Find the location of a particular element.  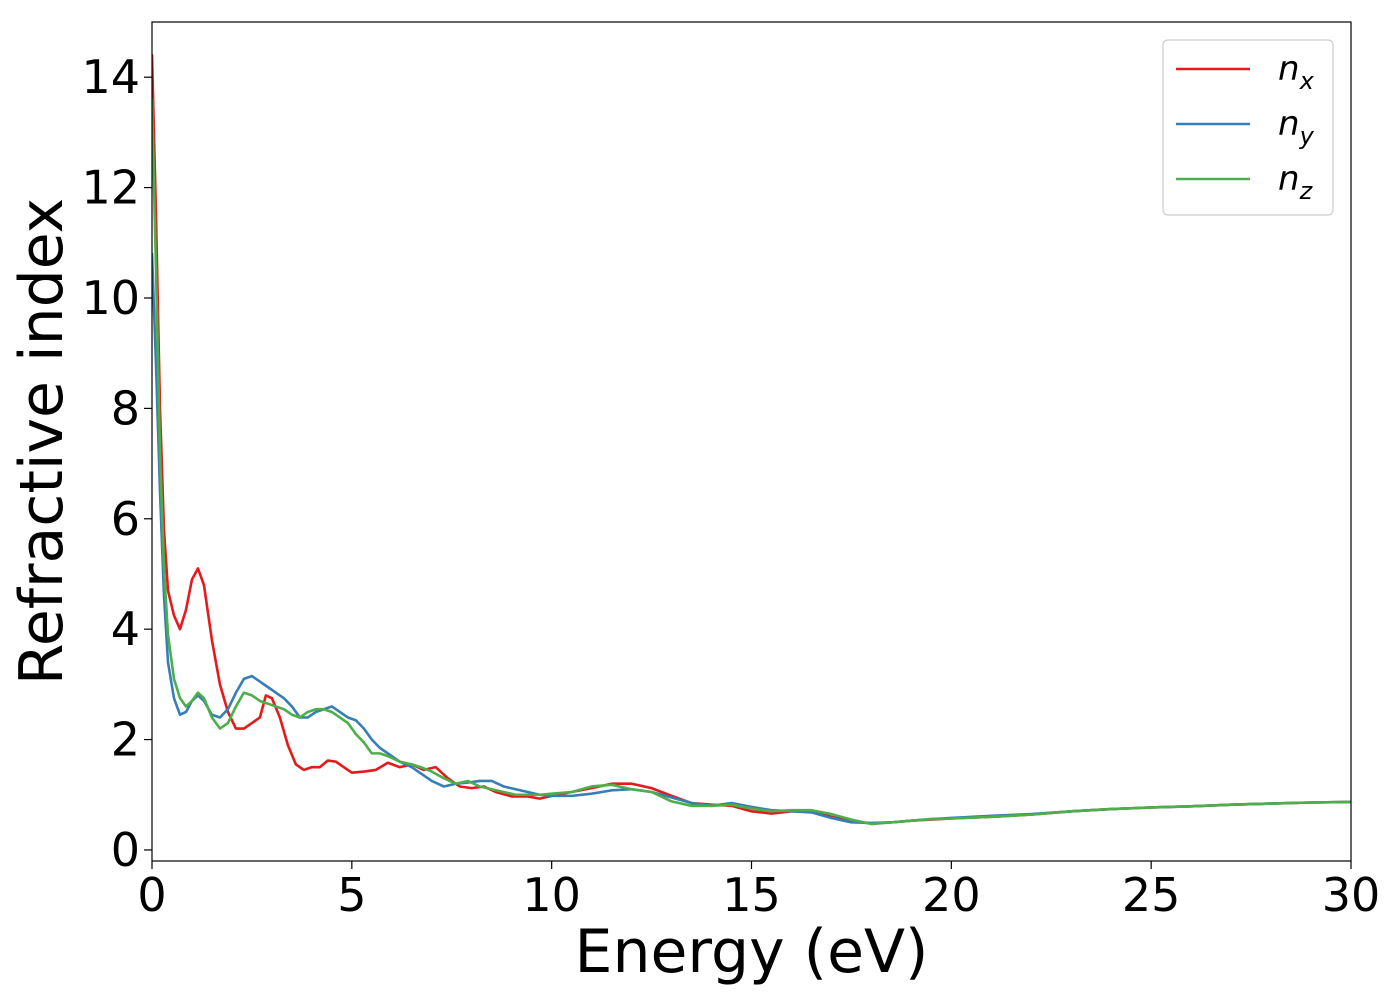

legend: nx ny nz is located at coordinates (1248, 127).